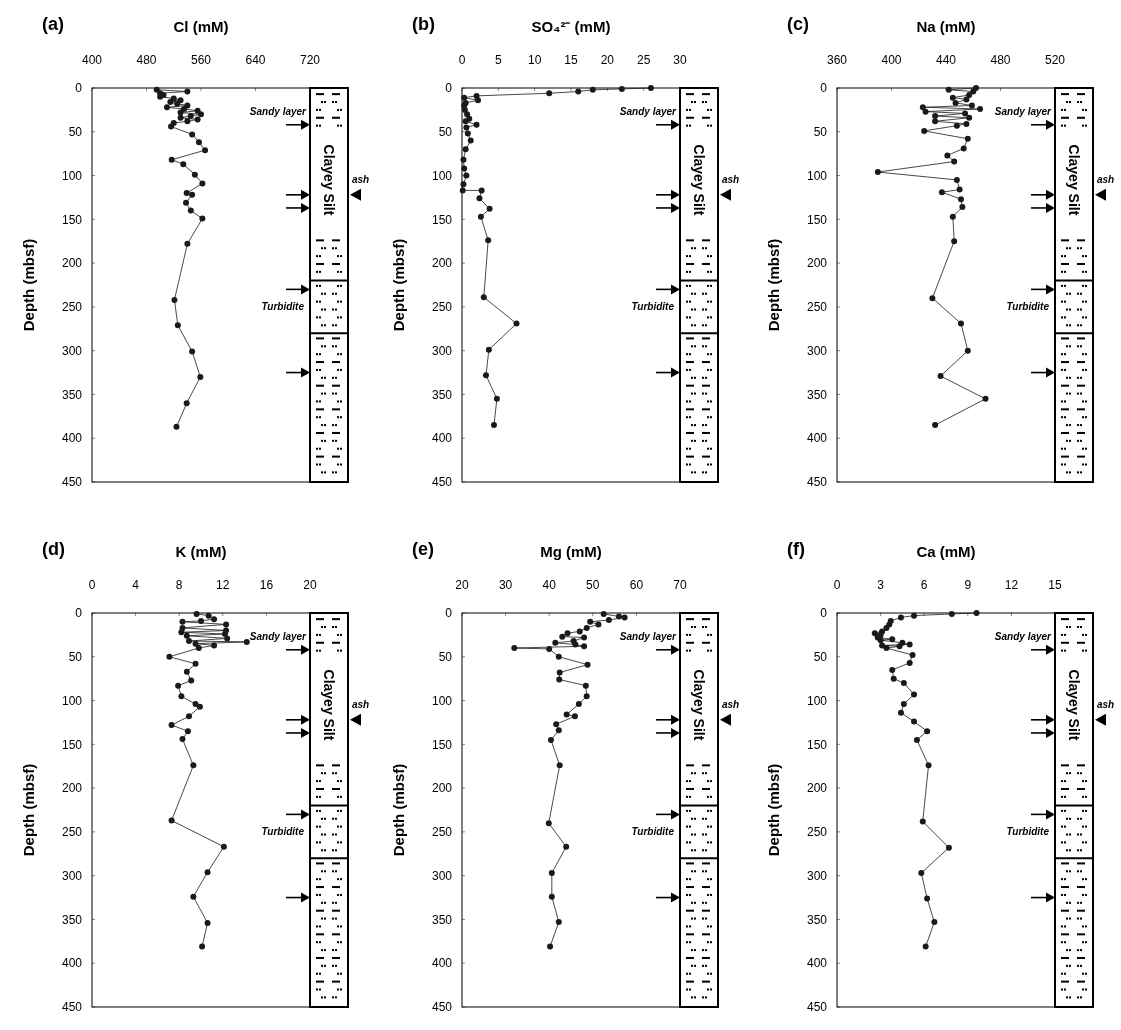 The width and height of the screenshot is (1121, 1030). I want to click on chart-title: (f), so click(796, 549).